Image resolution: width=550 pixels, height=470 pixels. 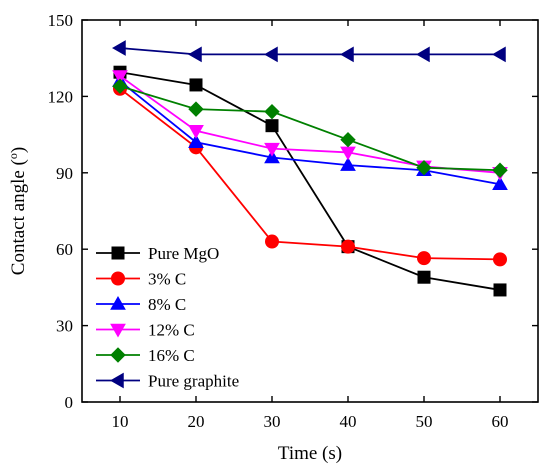 What do you see at coordinates (167, 317) in the screenshot?
I see `legend: Pure MgO 3% C 8% C 12% C 16% C Pure graphite` at bounding box center [167, 317].